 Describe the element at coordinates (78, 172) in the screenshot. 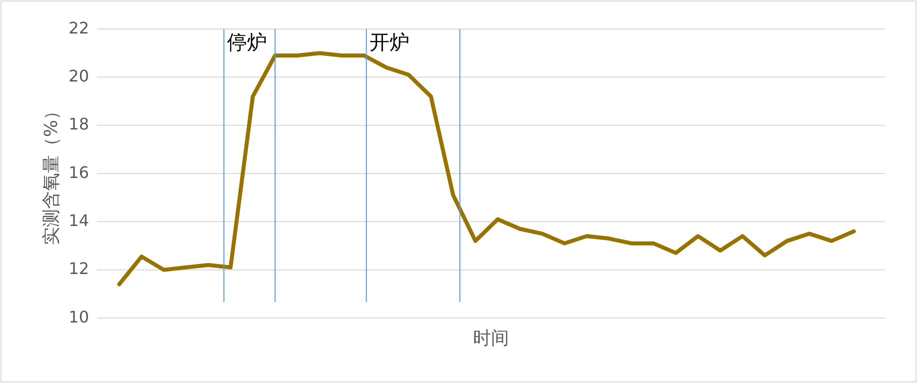

I see `y-tick-label: 16` at that location.